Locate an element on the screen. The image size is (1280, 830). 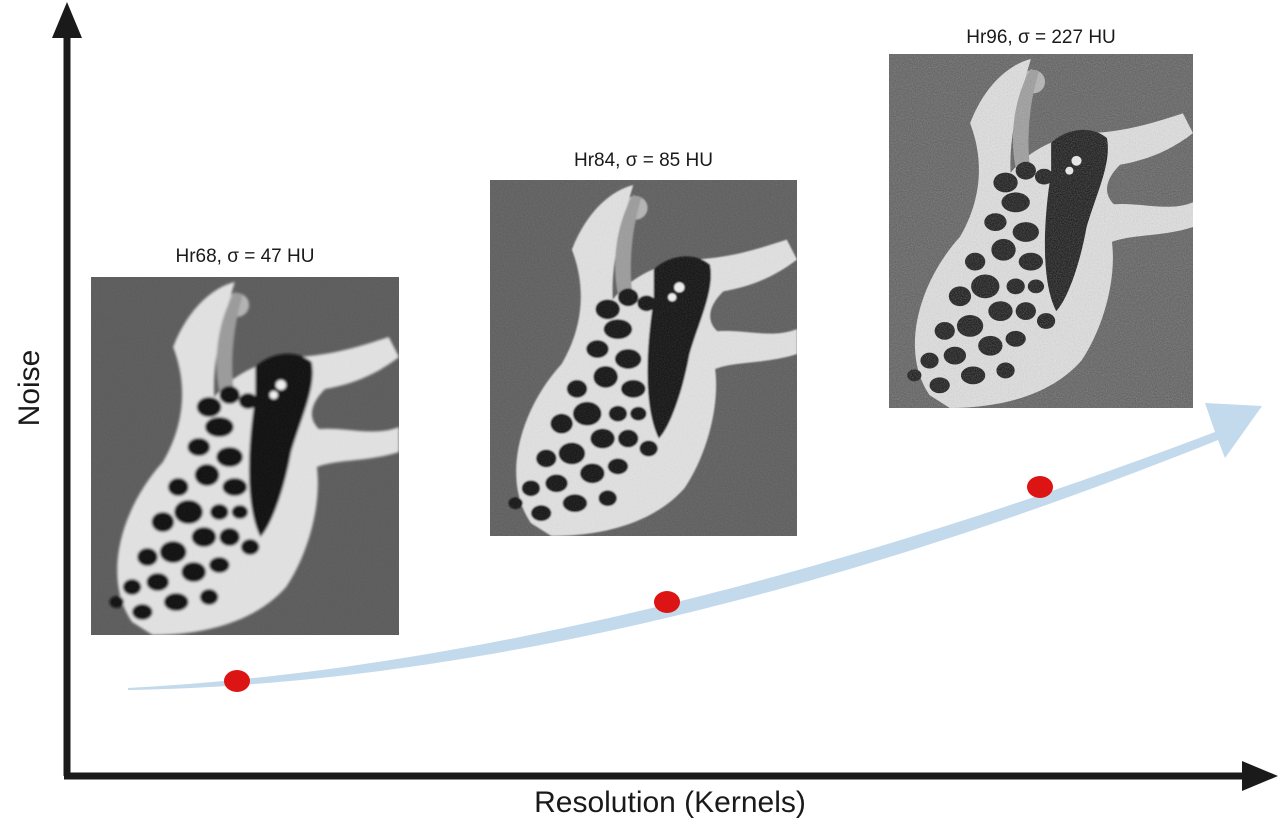
panel-caption: Hr84, σ = 85 HU is located at coordinates (643, 160).